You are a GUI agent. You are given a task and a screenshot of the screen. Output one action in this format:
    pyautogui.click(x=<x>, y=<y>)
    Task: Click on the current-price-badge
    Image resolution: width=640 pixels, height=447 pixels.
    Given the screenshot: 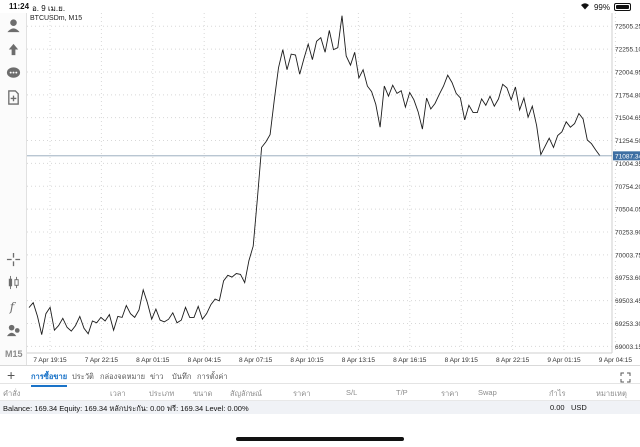 What is the action you would take?
    pyautogui.click(x=626, y=156)
    